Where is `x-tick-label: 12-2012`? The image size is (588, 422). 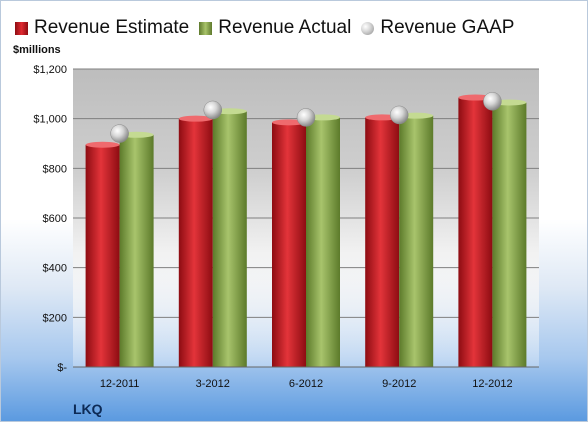
x-tick-label: 12-2012 is located at coordinates (492, 384).